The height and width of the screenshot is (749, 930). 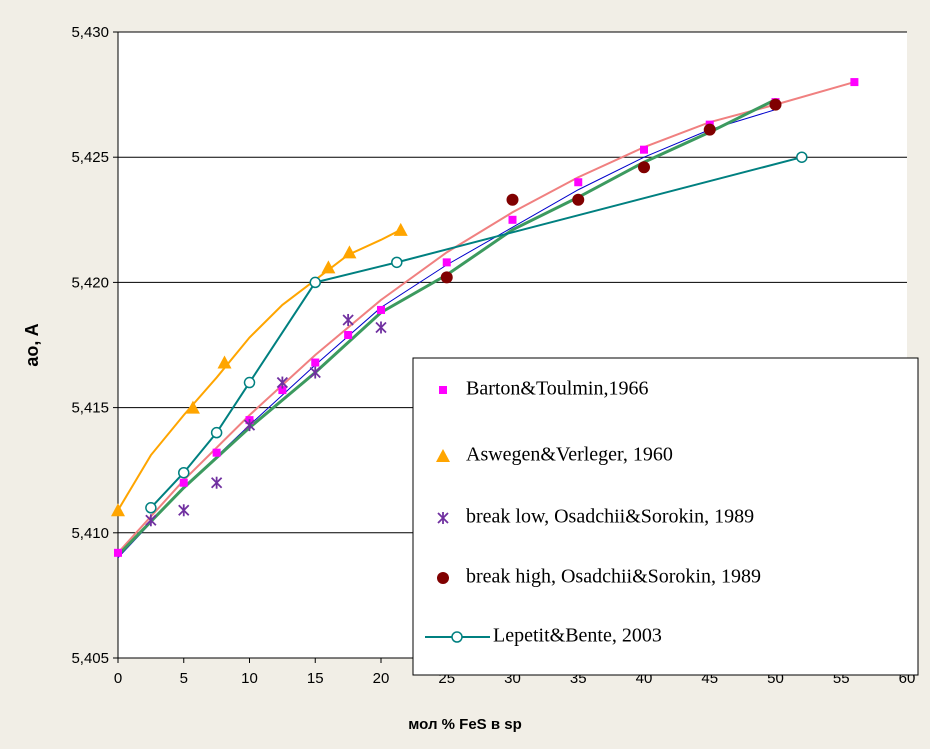 I want to click on x-tick-label: 5, so click(x=184, y=678).